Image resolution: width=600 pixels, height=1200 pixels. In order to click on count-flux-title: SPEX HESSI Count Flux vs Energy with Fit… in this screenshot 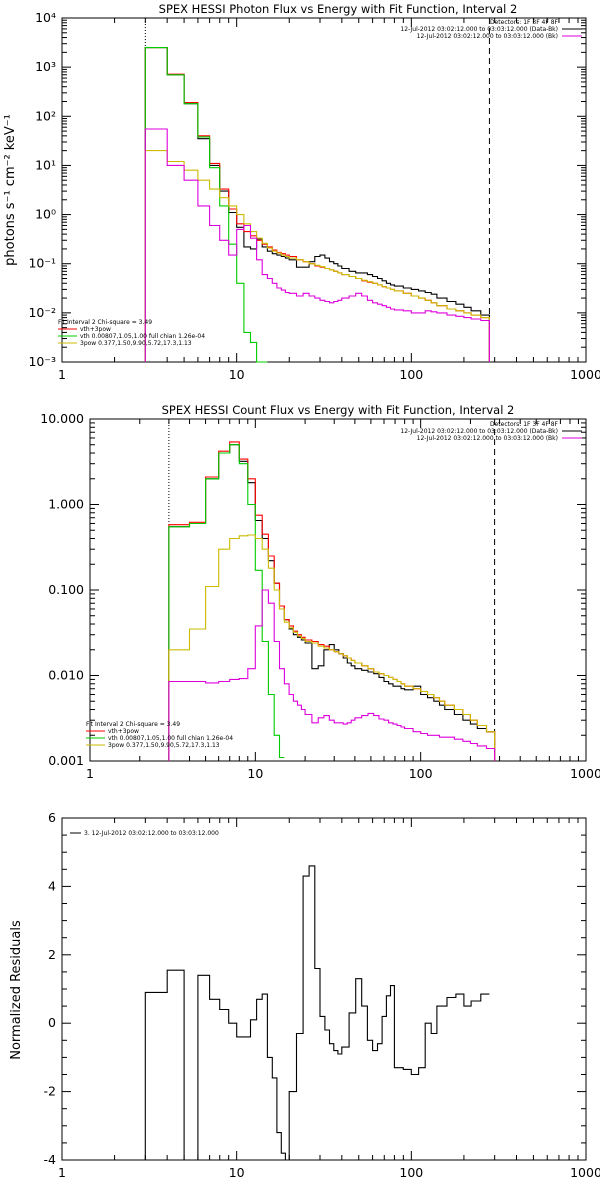, I will do `click(338, 410)`.